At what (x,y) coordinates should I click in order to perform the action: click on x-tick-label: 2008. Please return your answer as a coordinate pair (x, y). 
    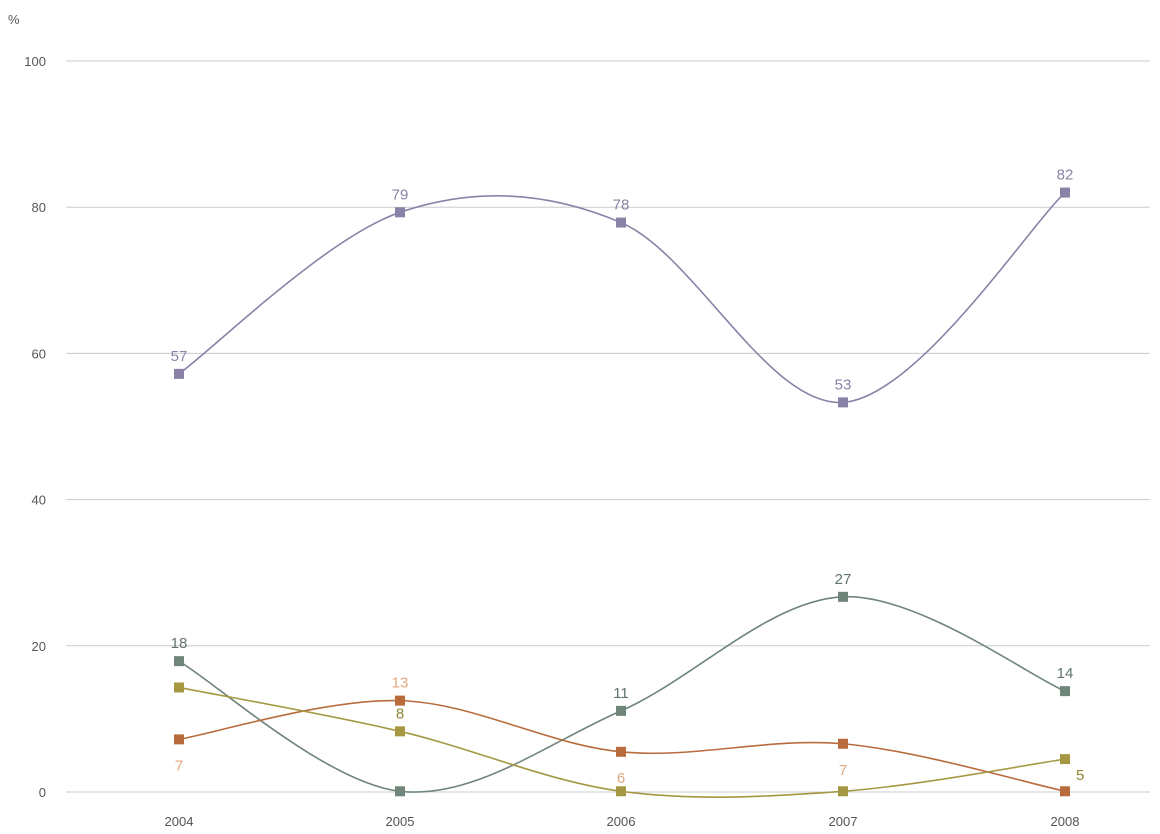
    Looking at the image, I should click on (1065, 821).